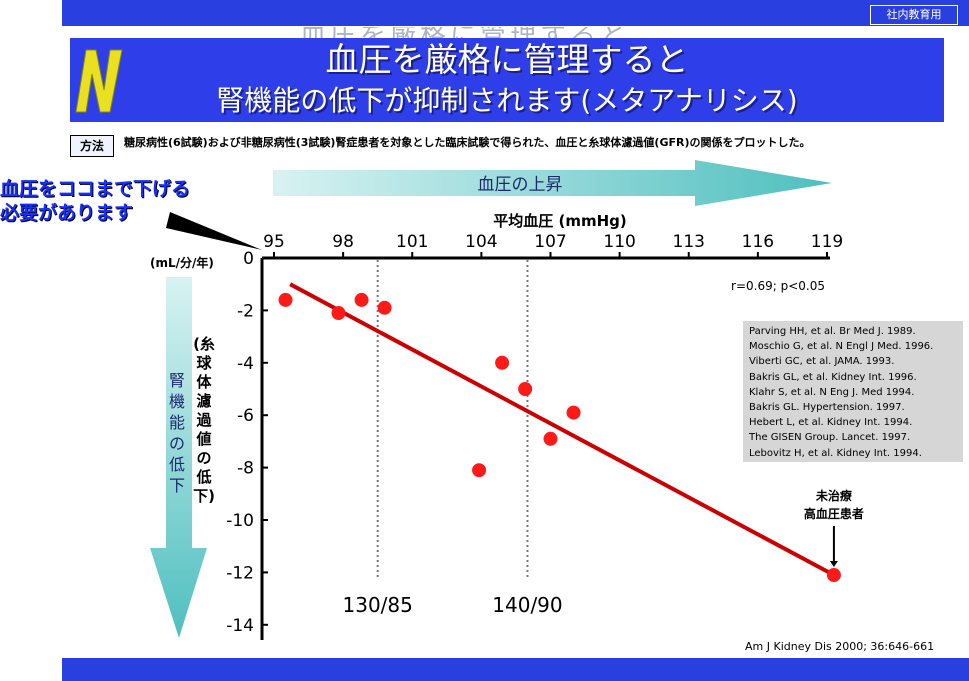  What do you see at coordinates (240, 626) in the screenshot?
I see `y-tick-label: -14` at bounding box center [240, 626].